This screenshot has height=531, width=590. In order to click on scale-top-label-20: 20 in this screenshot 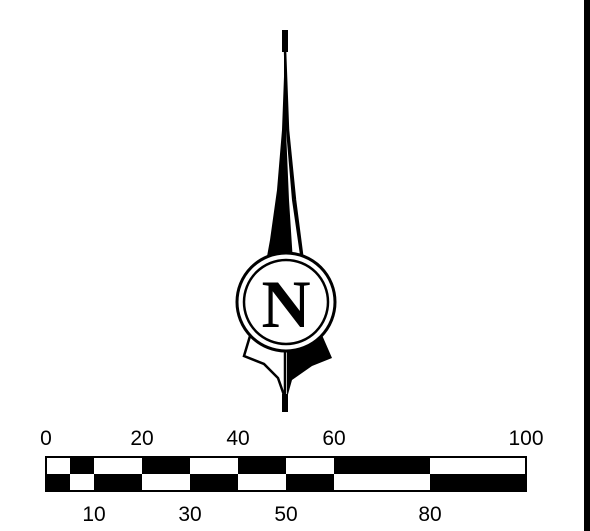, I will do `click(141, 438)`.